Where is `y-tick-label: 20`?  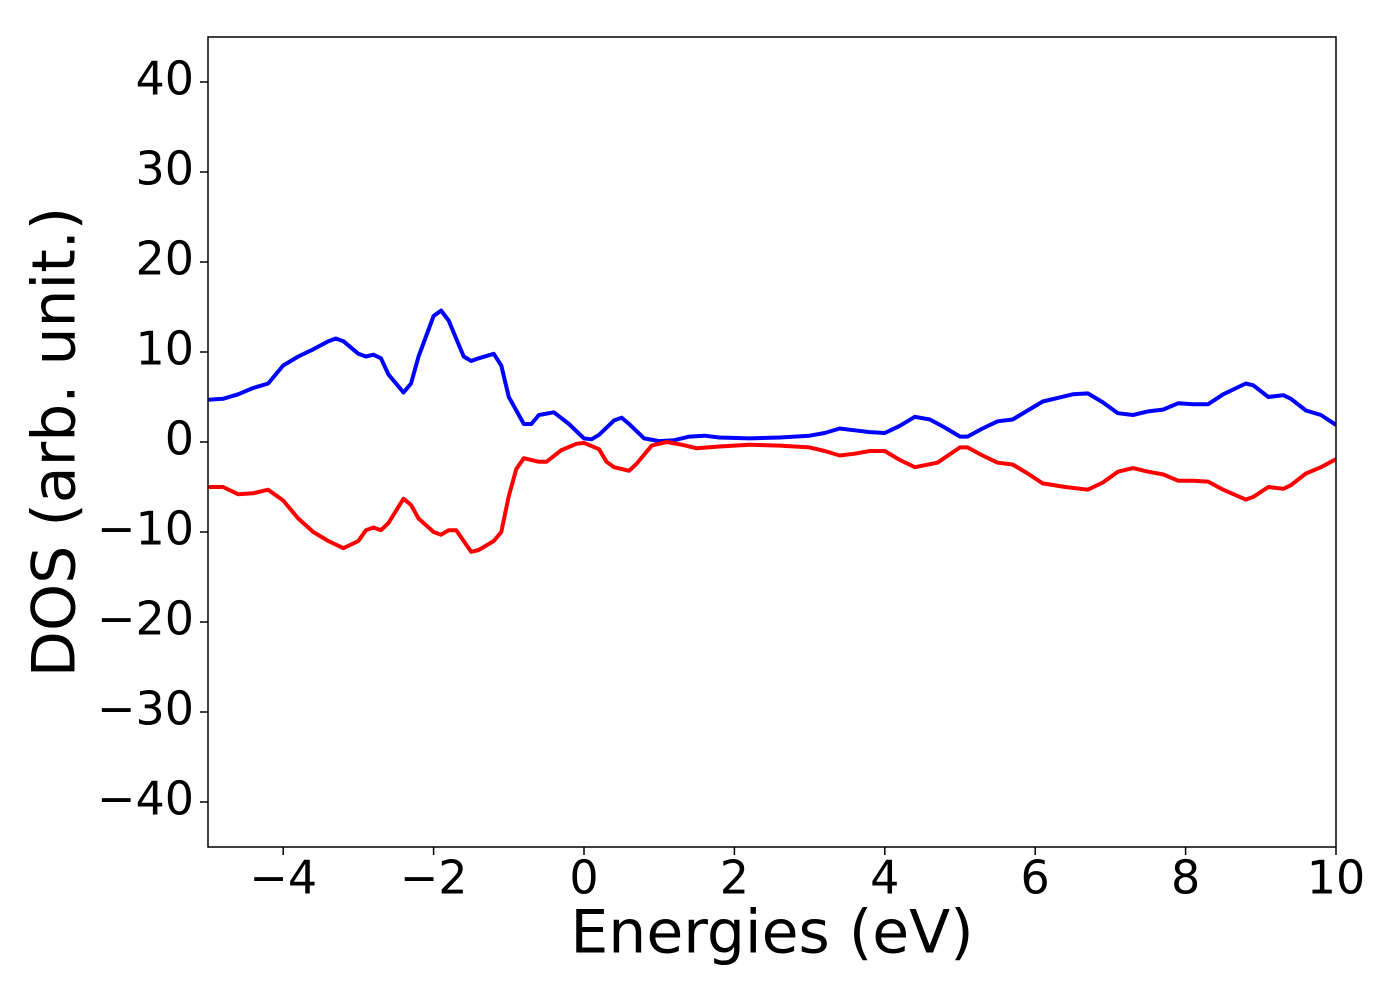 y-tick-label: 20 is located at coordinates (164, 259).